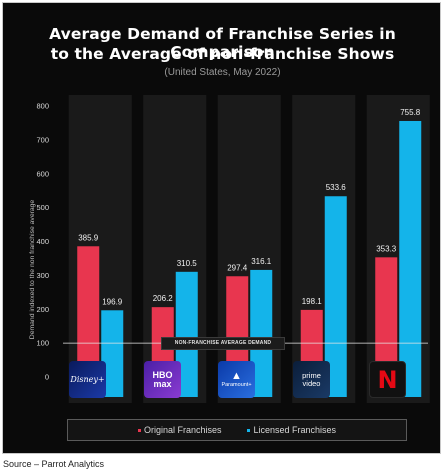 The image size is (443, 475). I want to click on hbo-max-logo-text: HBO max, so click(162, 379).